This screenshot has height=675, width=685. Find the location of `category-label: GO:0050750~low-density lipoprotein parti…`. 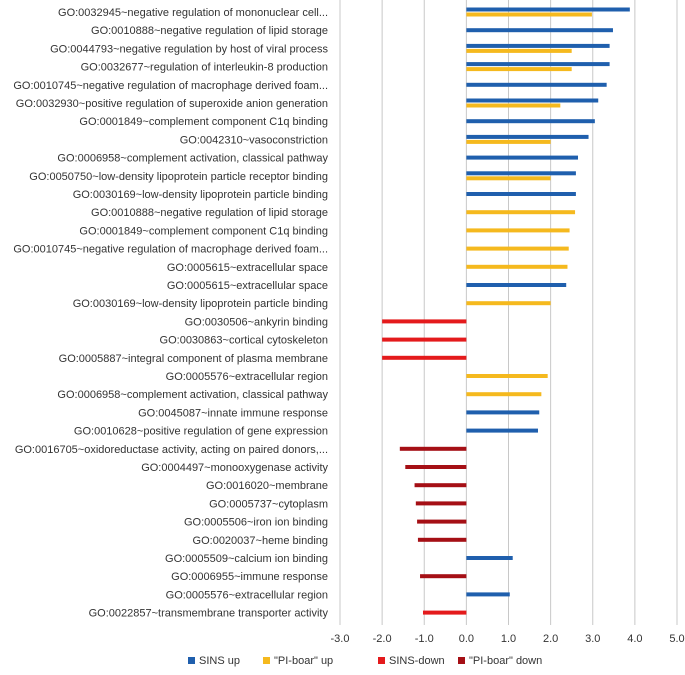

category-label: GO:0050750~low-density lipoprotein parti… is located at coordinates (178, 177).